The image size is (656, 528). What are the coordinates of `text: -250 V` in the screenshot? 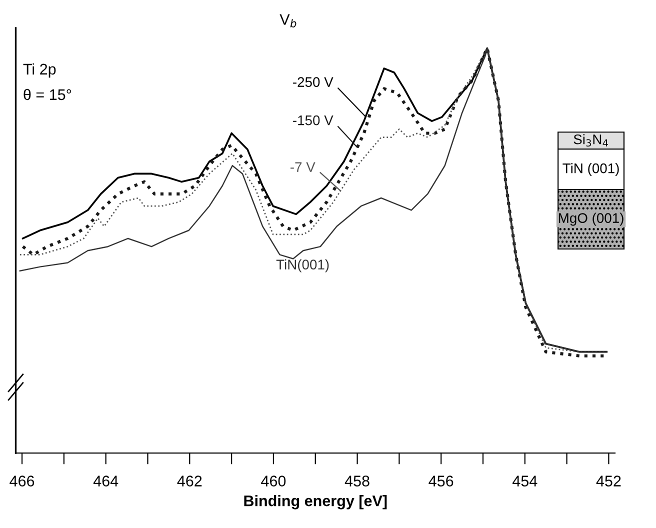 It's located at (313, 82).